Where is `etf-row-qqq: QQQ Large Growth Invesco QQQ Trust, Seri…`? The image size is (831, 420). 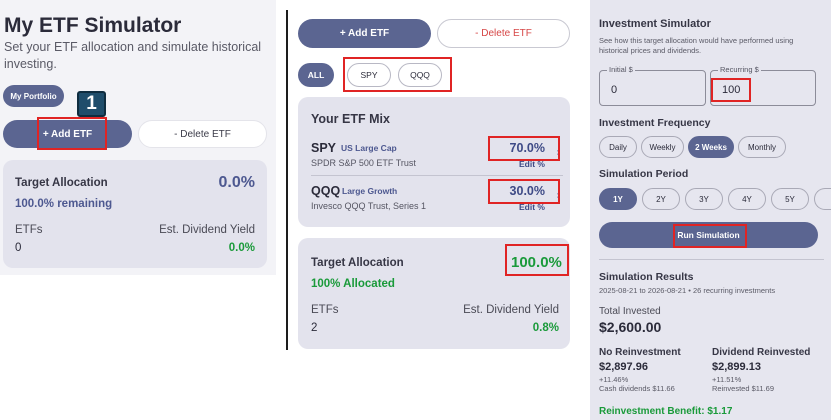 etf-row-qqq: QQQ Large Growth Invesco QQQ Trust, Seri… is located at coordinates (434, 198).